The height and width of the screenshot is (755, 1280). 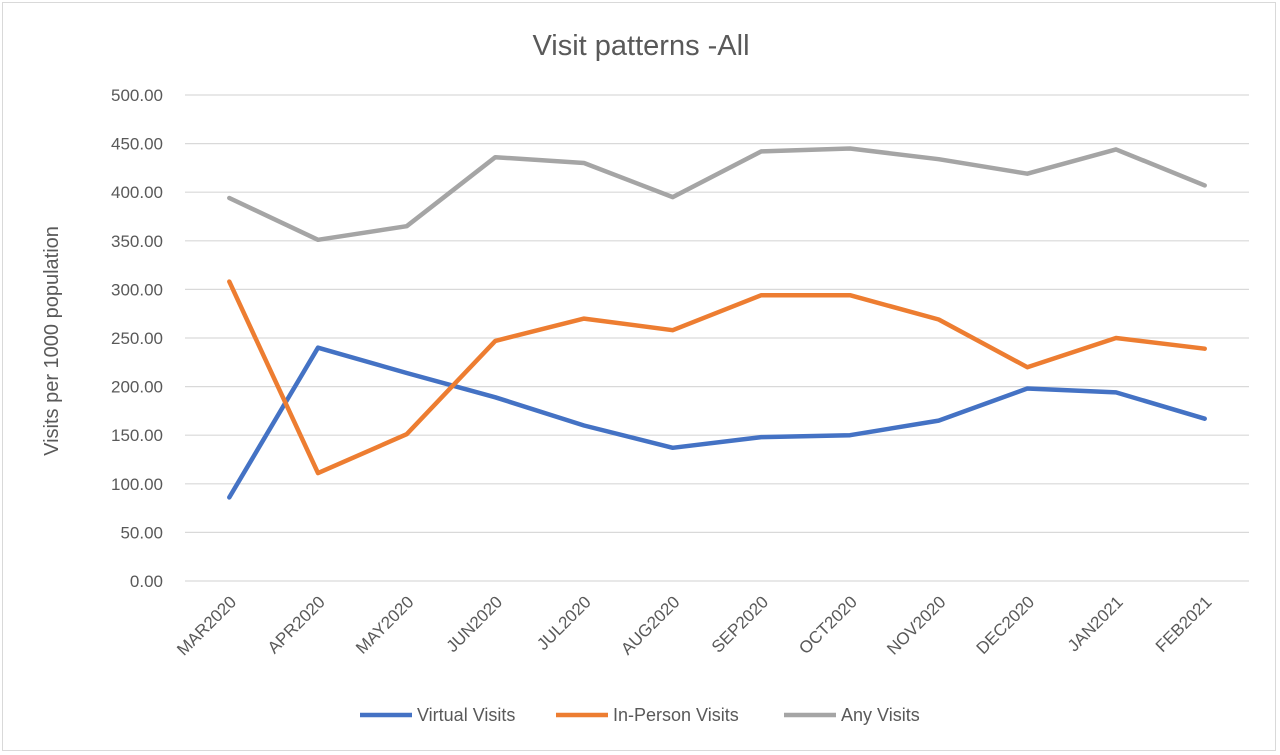 I want to click on y-tick-label: 250.00, so click(x=137, y=338).